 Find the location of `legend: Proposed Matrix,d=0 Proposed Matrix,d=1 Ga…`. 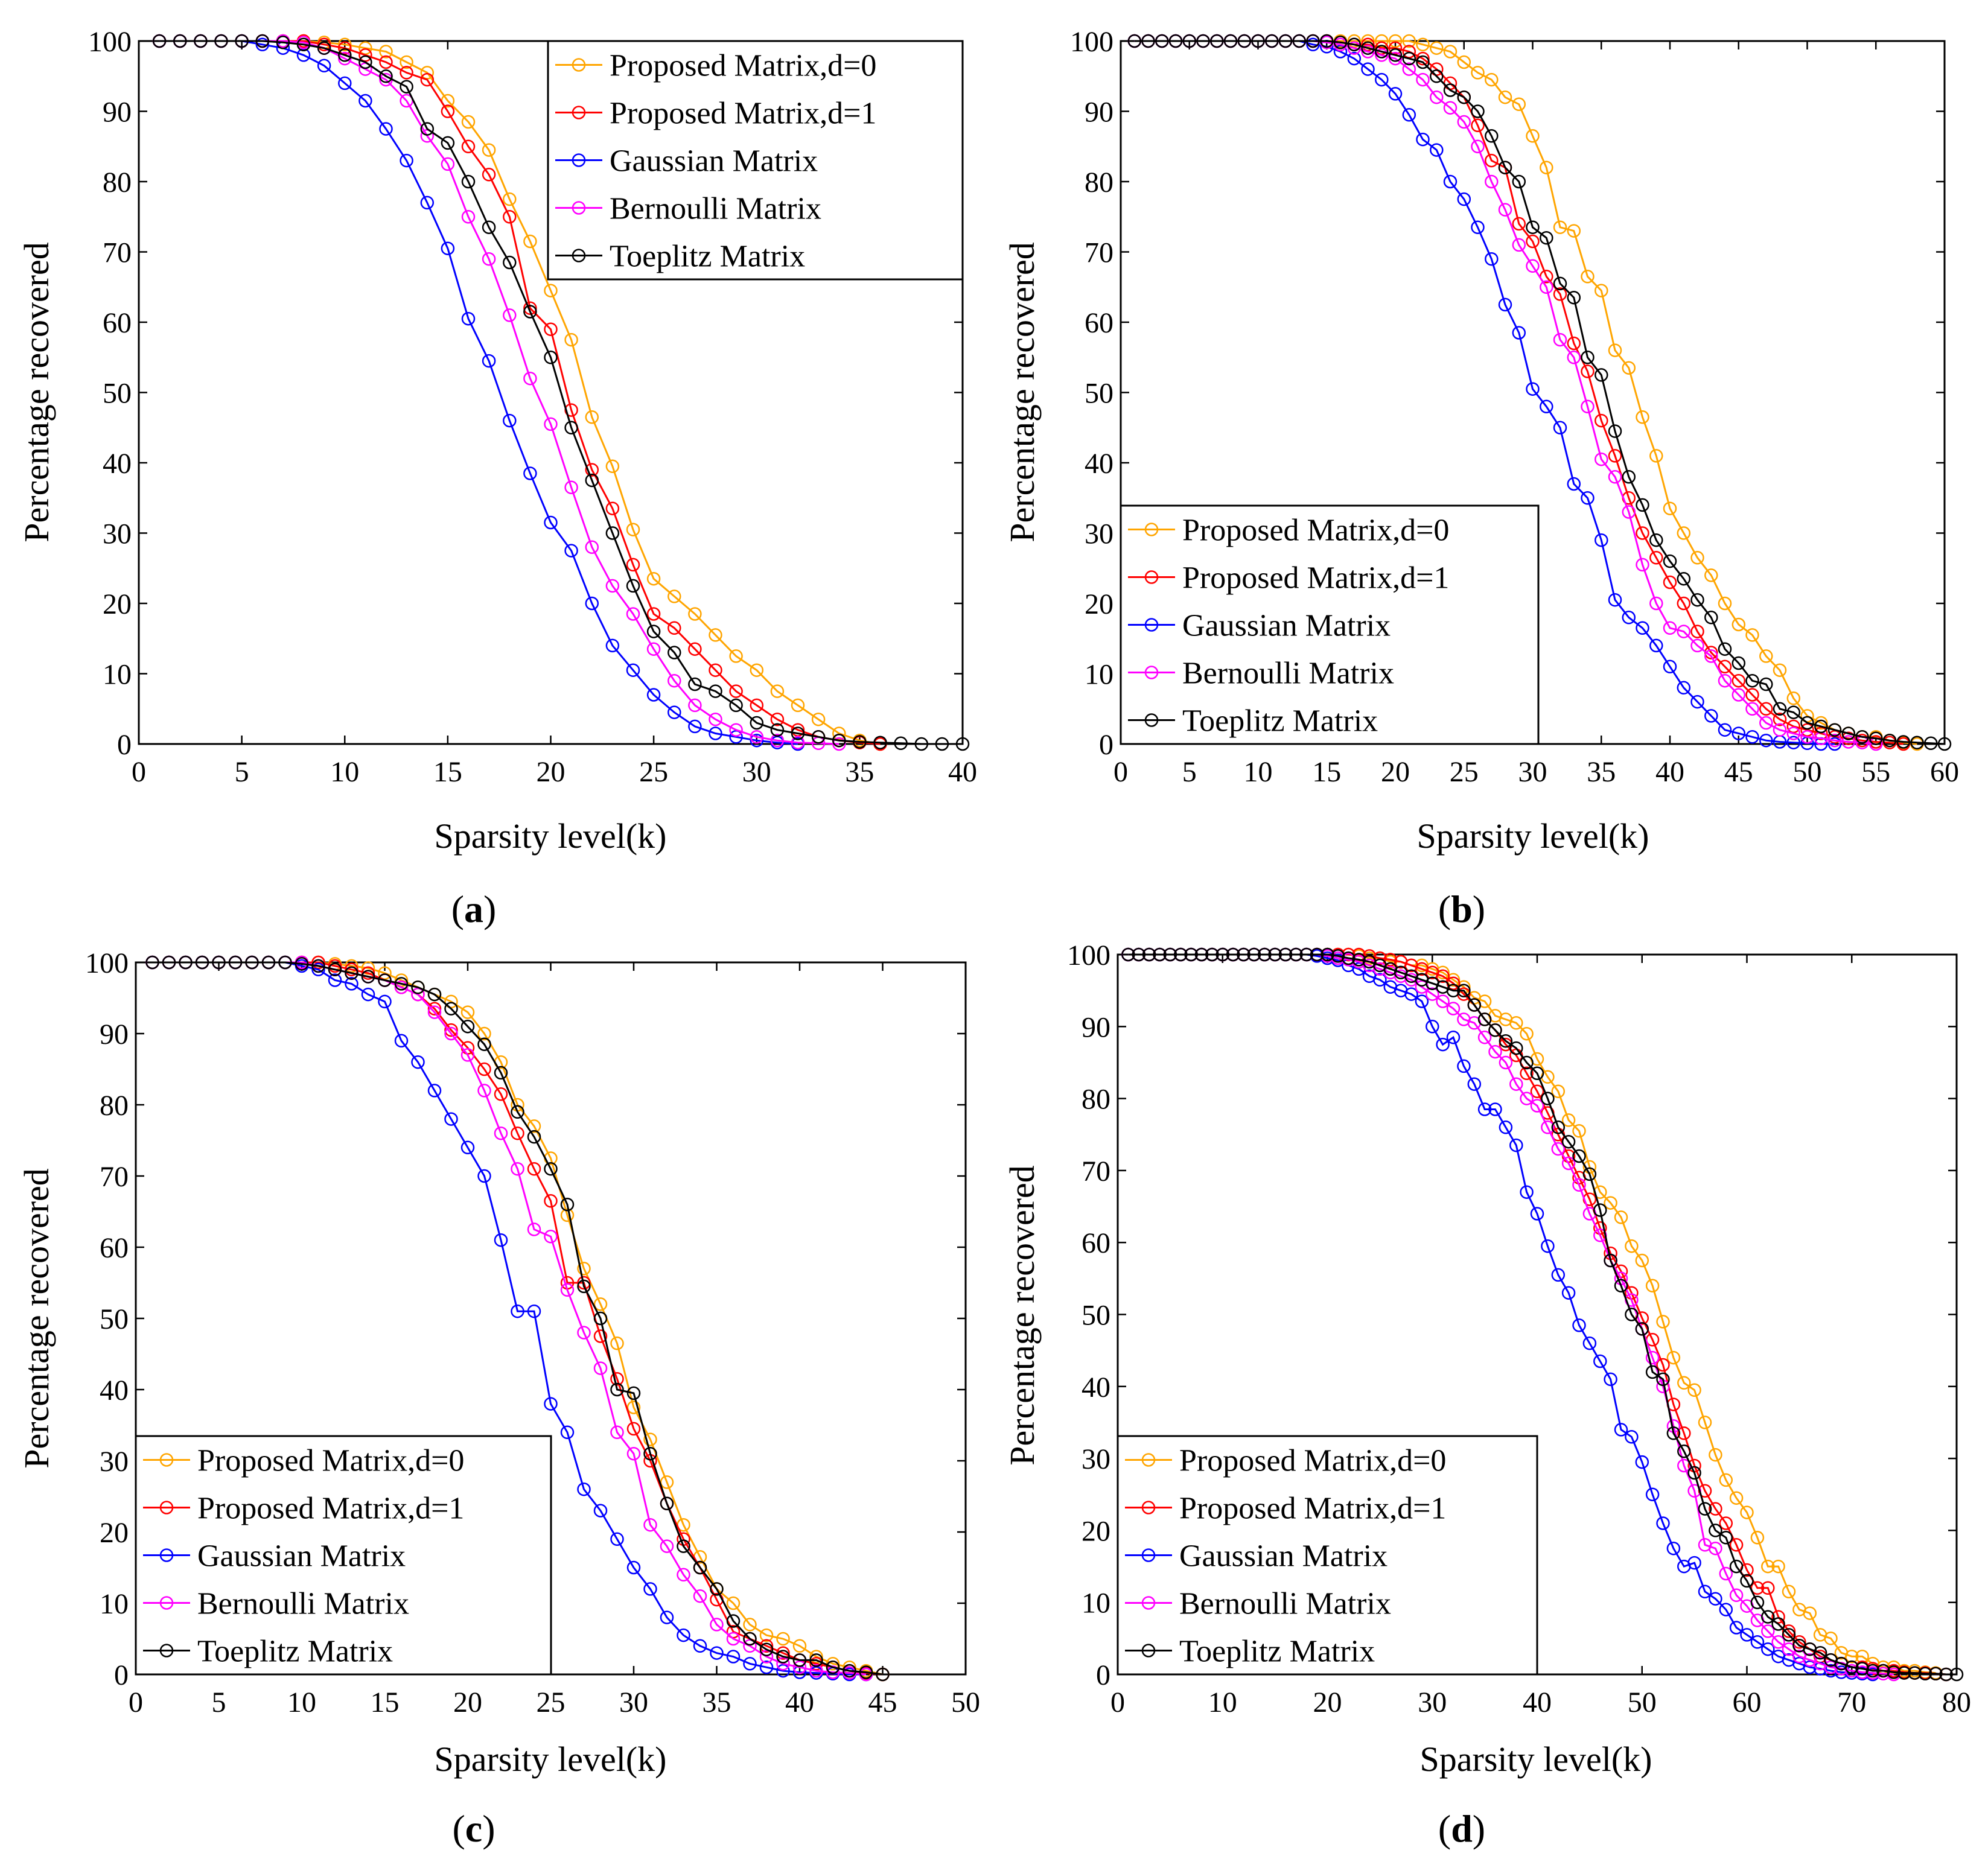

legend: Proposed Matrix,d=0 Proposed Matrix,d=1 Ga… is located at coordinates (343, 1555).